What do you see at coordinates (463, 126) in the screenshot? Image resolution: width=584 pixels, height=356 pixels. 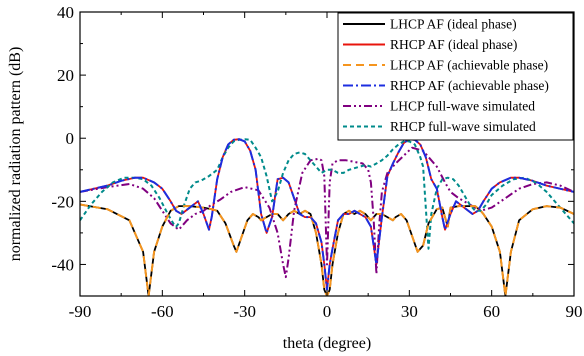 I see `legend-label: RHCP full-wave simulated` at bounding box center [463, 126].